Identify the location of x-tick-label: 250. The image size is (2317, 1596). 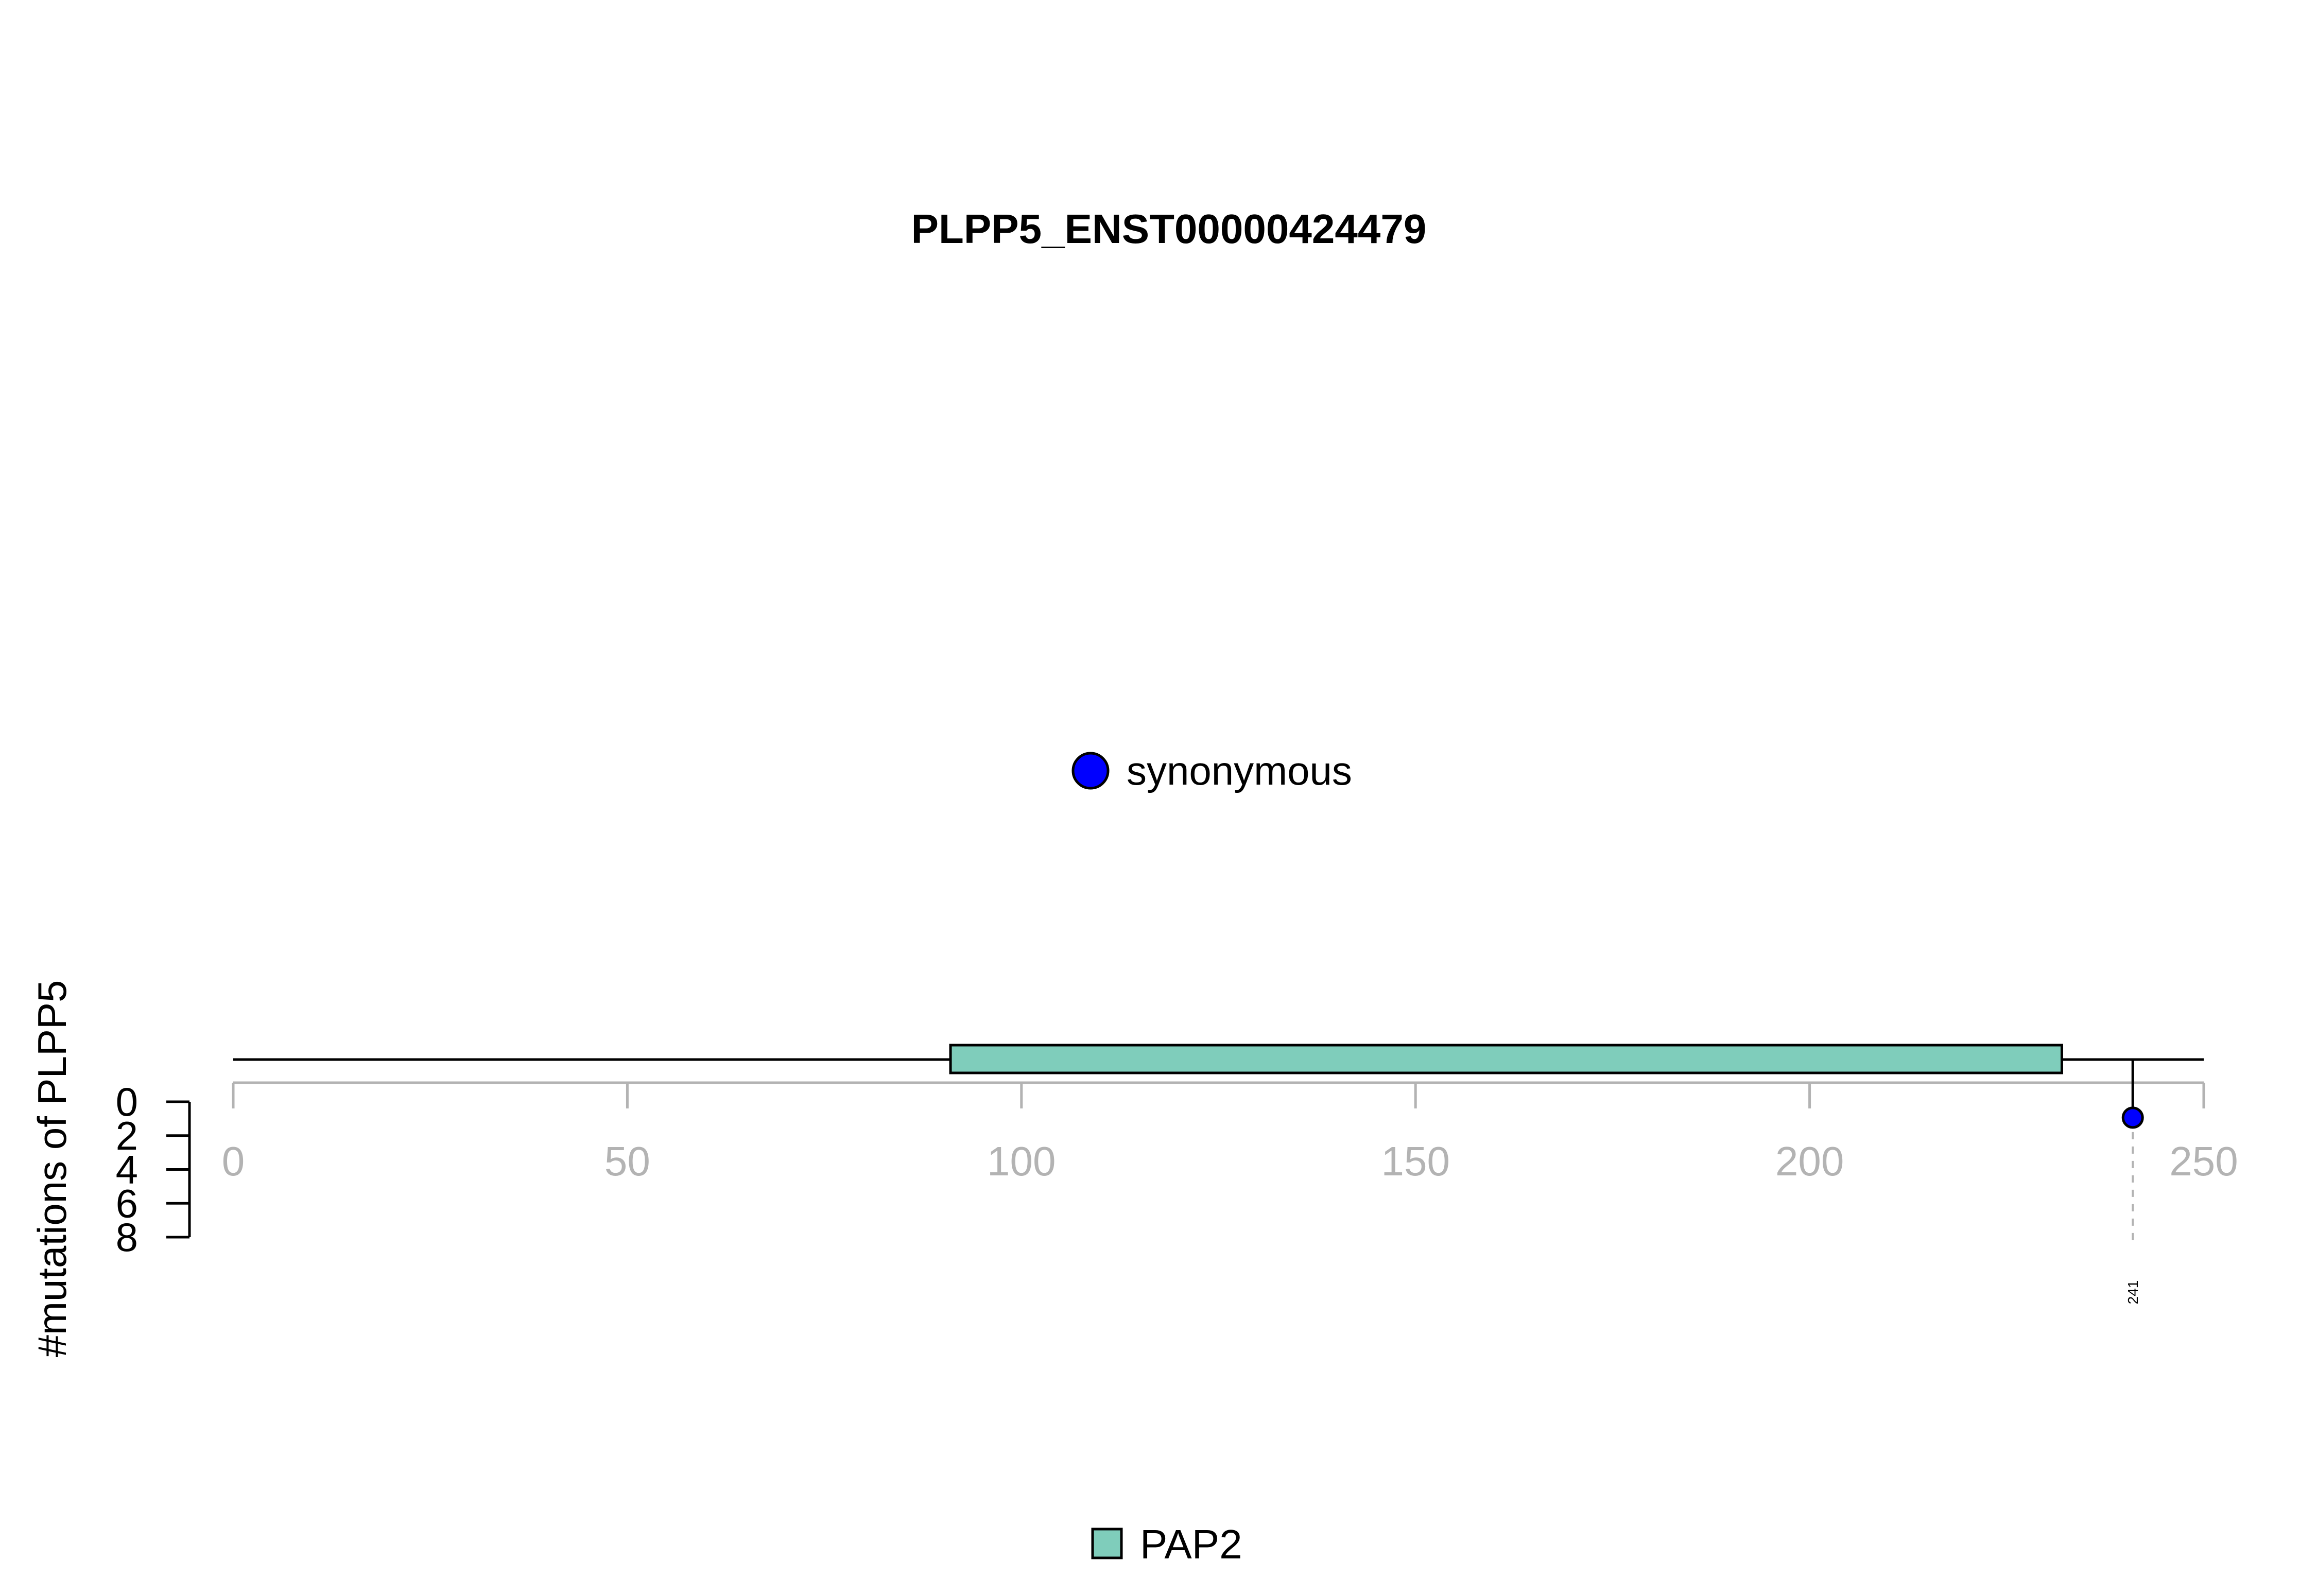
(2203, 1161).